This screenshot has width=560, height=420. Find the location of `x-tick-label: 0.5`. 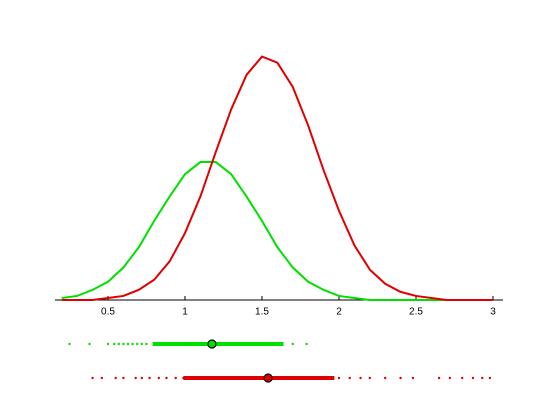

x-tick-label: 0.5 is located at coordinates (108, 312).